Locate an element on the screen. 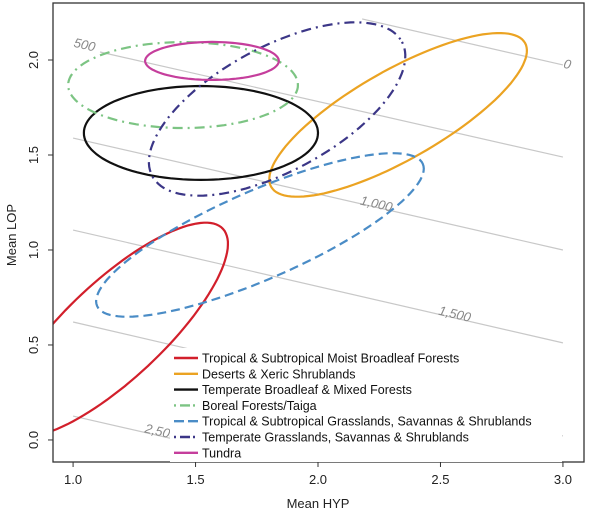 This screenshot has width=600, height=515. legend-entry: Deserts & Xeric Shrublands is located at coordinates (279, 374).